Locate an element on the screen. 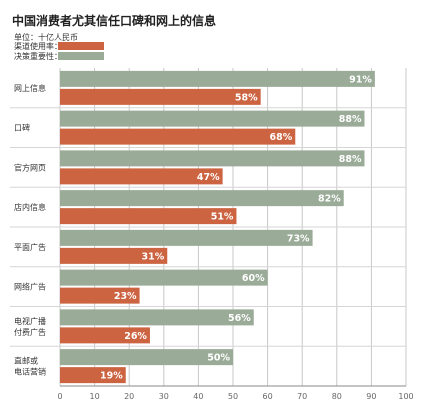 The height and width of the screenshot is (409, 432). x-tick-label-4: 40 is located at coordinates (198, 396).